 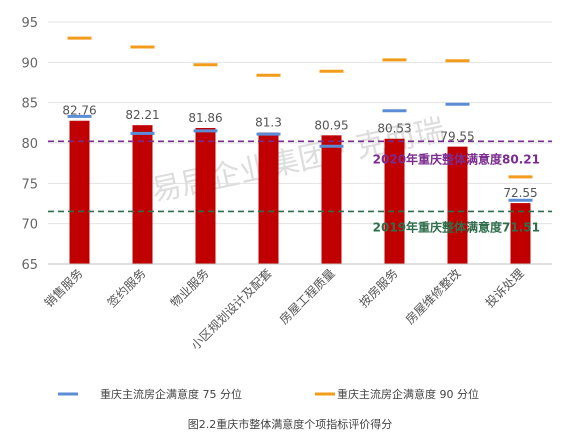 I want to click on y-tick-label: 80, so click(x=29, y=144).